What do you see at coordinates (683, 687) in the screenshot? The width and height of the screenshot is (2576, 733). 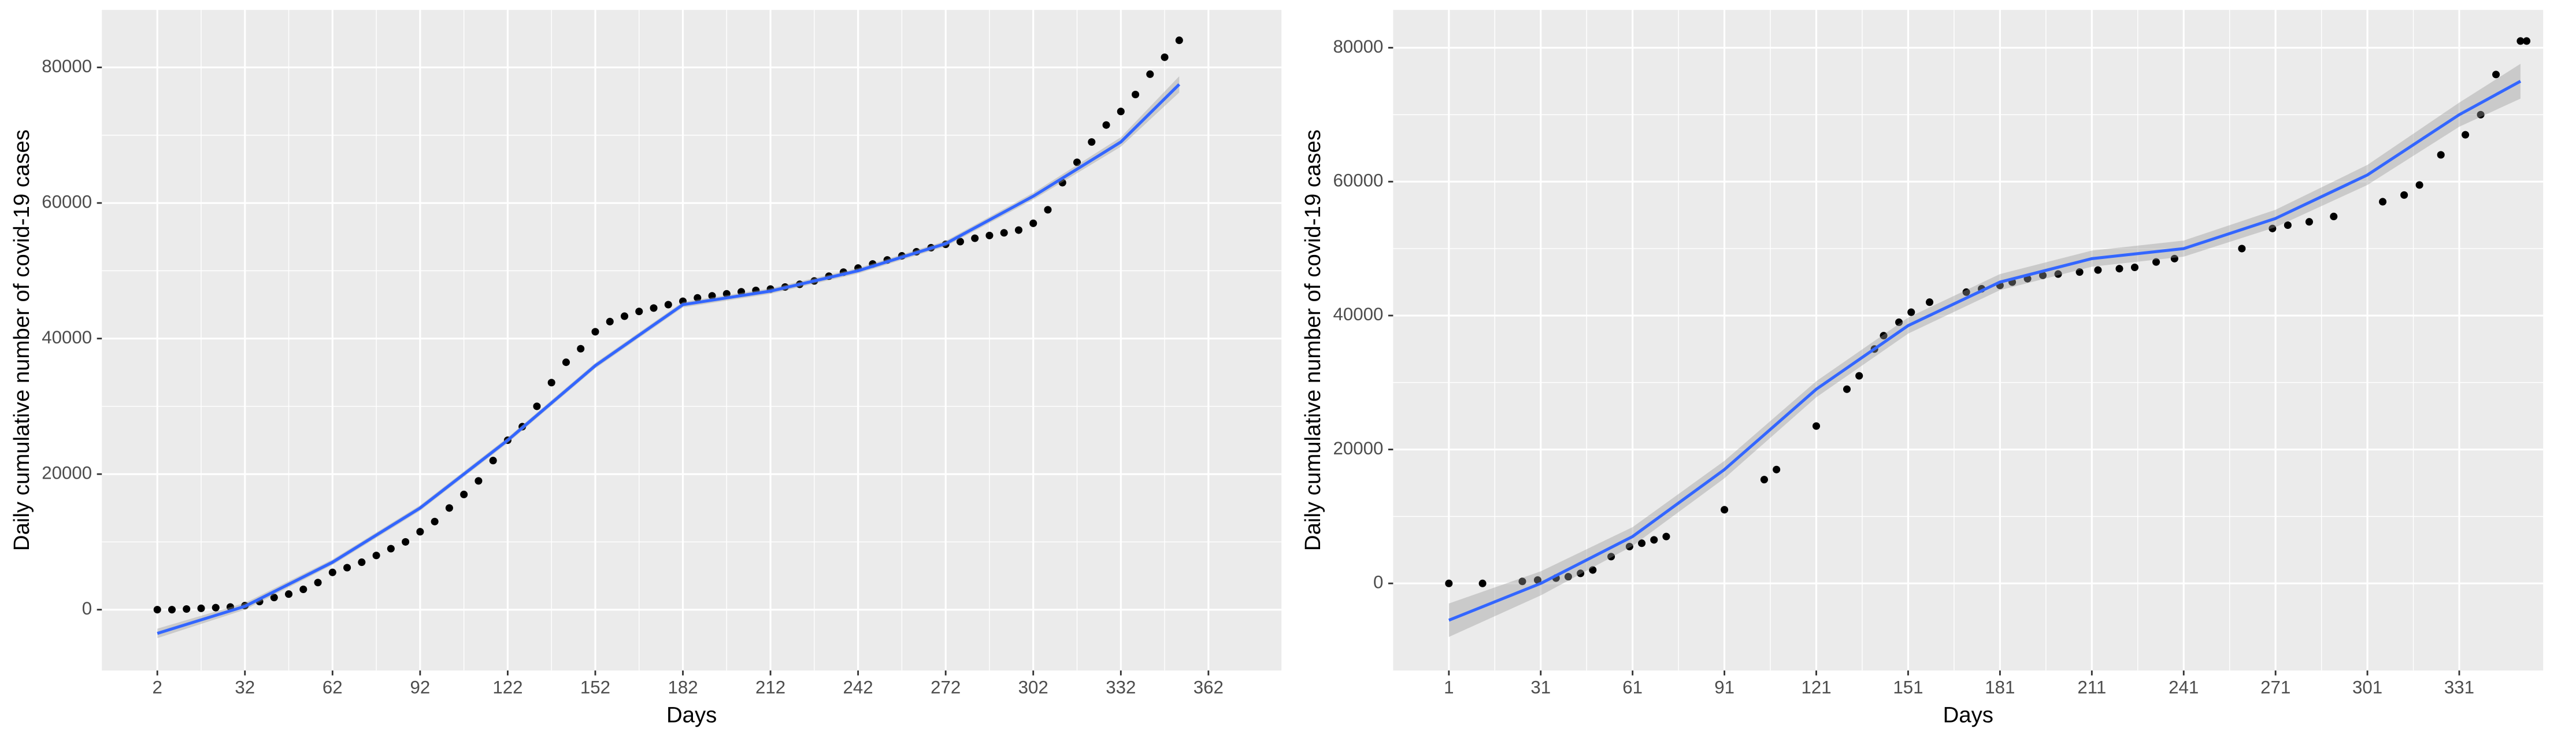 I see `x-tick-label: 182` at bounding box center [683, 687].